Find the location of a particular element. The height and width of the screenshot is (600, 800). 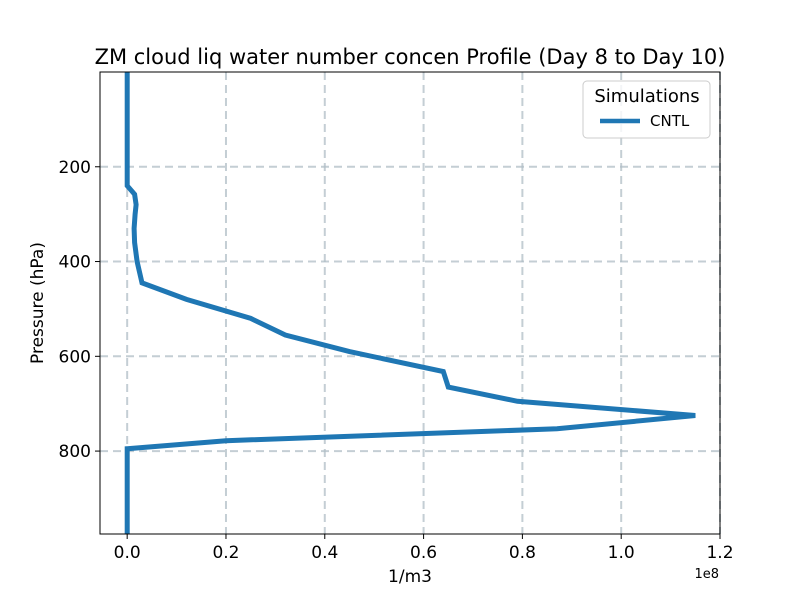

legend-label-cntl: CNTL is located at coordinates (670, 121).